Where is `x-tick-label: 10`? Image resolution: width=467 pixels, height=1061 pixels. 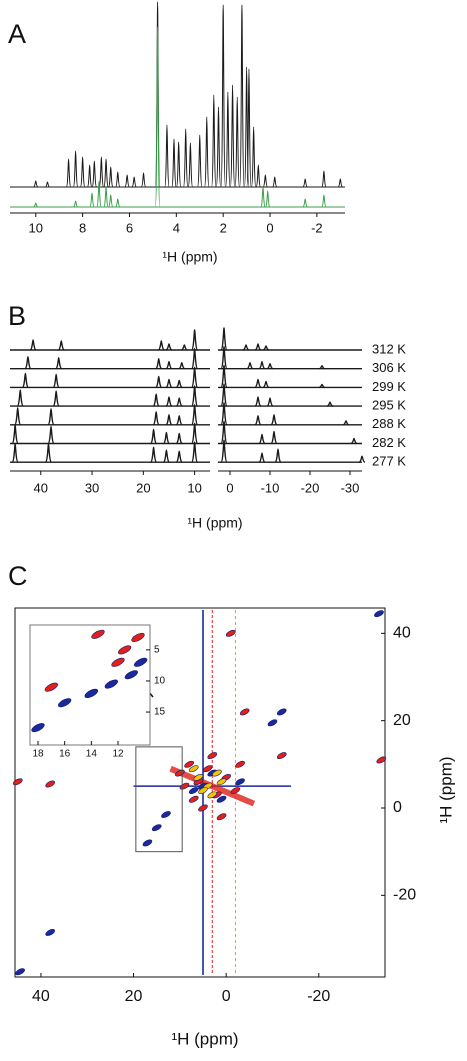
x-tick-label: 10 is located at coordinates (194, 487).